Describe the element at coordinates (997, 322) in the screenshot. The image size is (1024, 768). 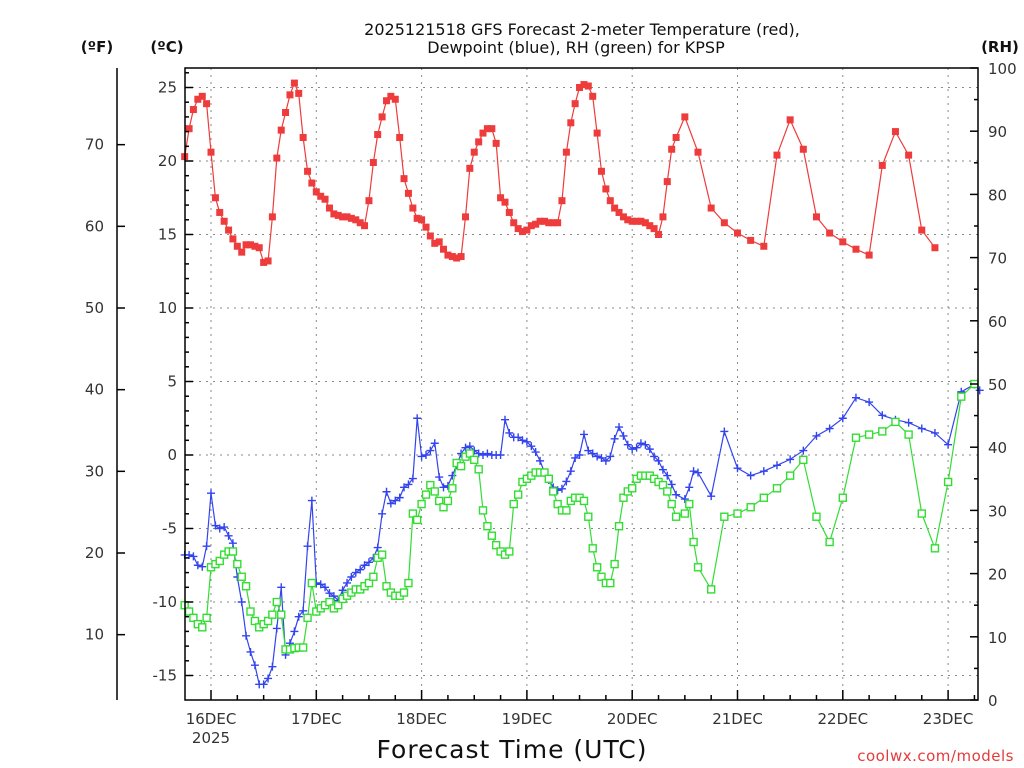
I see `rh-tick-label: 60` at that location.